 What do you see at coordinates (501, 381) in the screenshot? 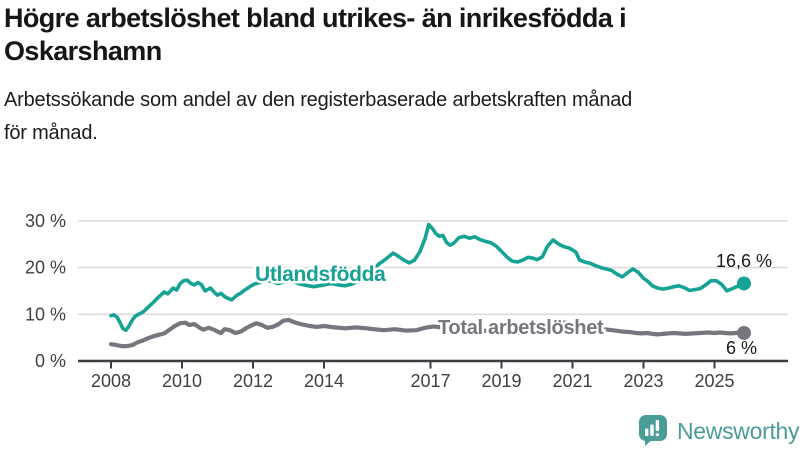
I see `x-axis-tick-label: 2019` at bounding box center [501, 381].